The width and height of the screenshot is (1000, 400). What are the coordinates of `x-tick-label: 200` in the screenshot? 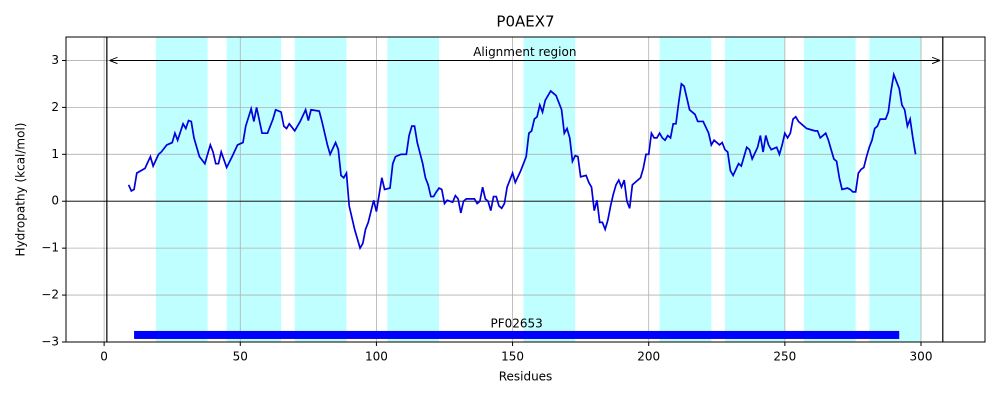 It's located at (648, 357).